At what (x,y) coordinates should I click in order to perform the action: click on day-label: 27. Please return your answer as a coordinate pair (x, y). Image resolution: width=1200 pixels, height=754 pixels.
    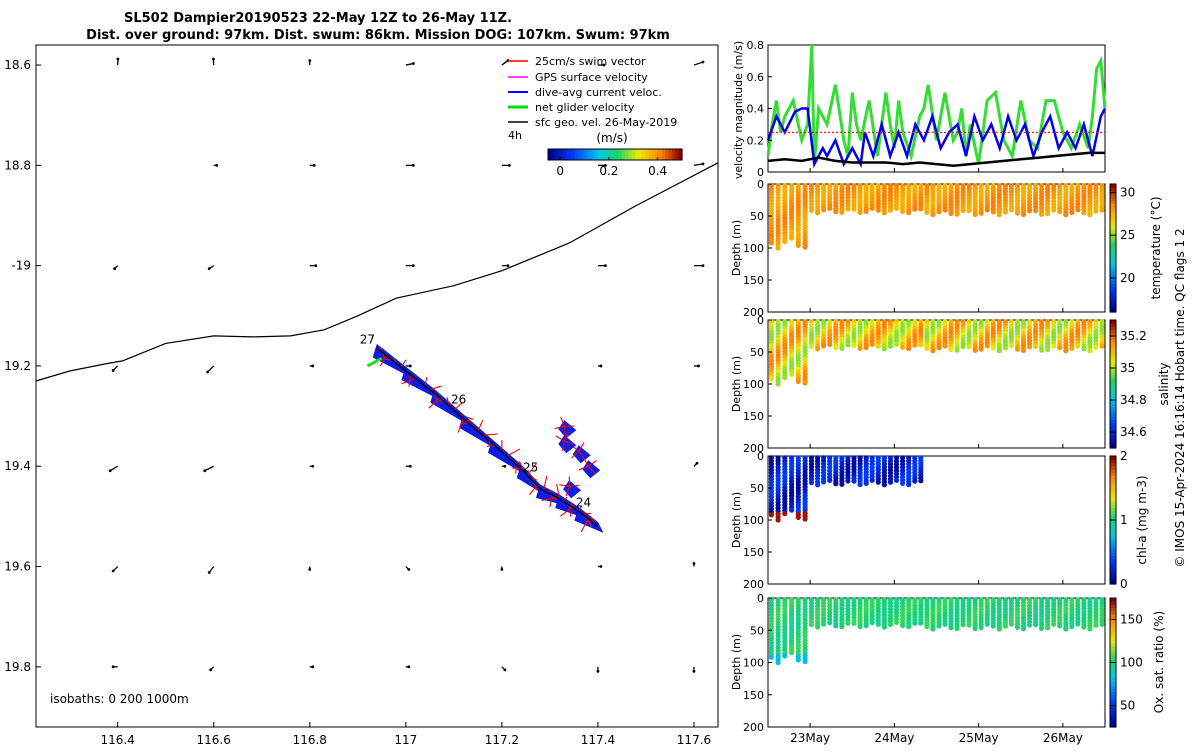
    Looking at the image, I should click on (367, 339).